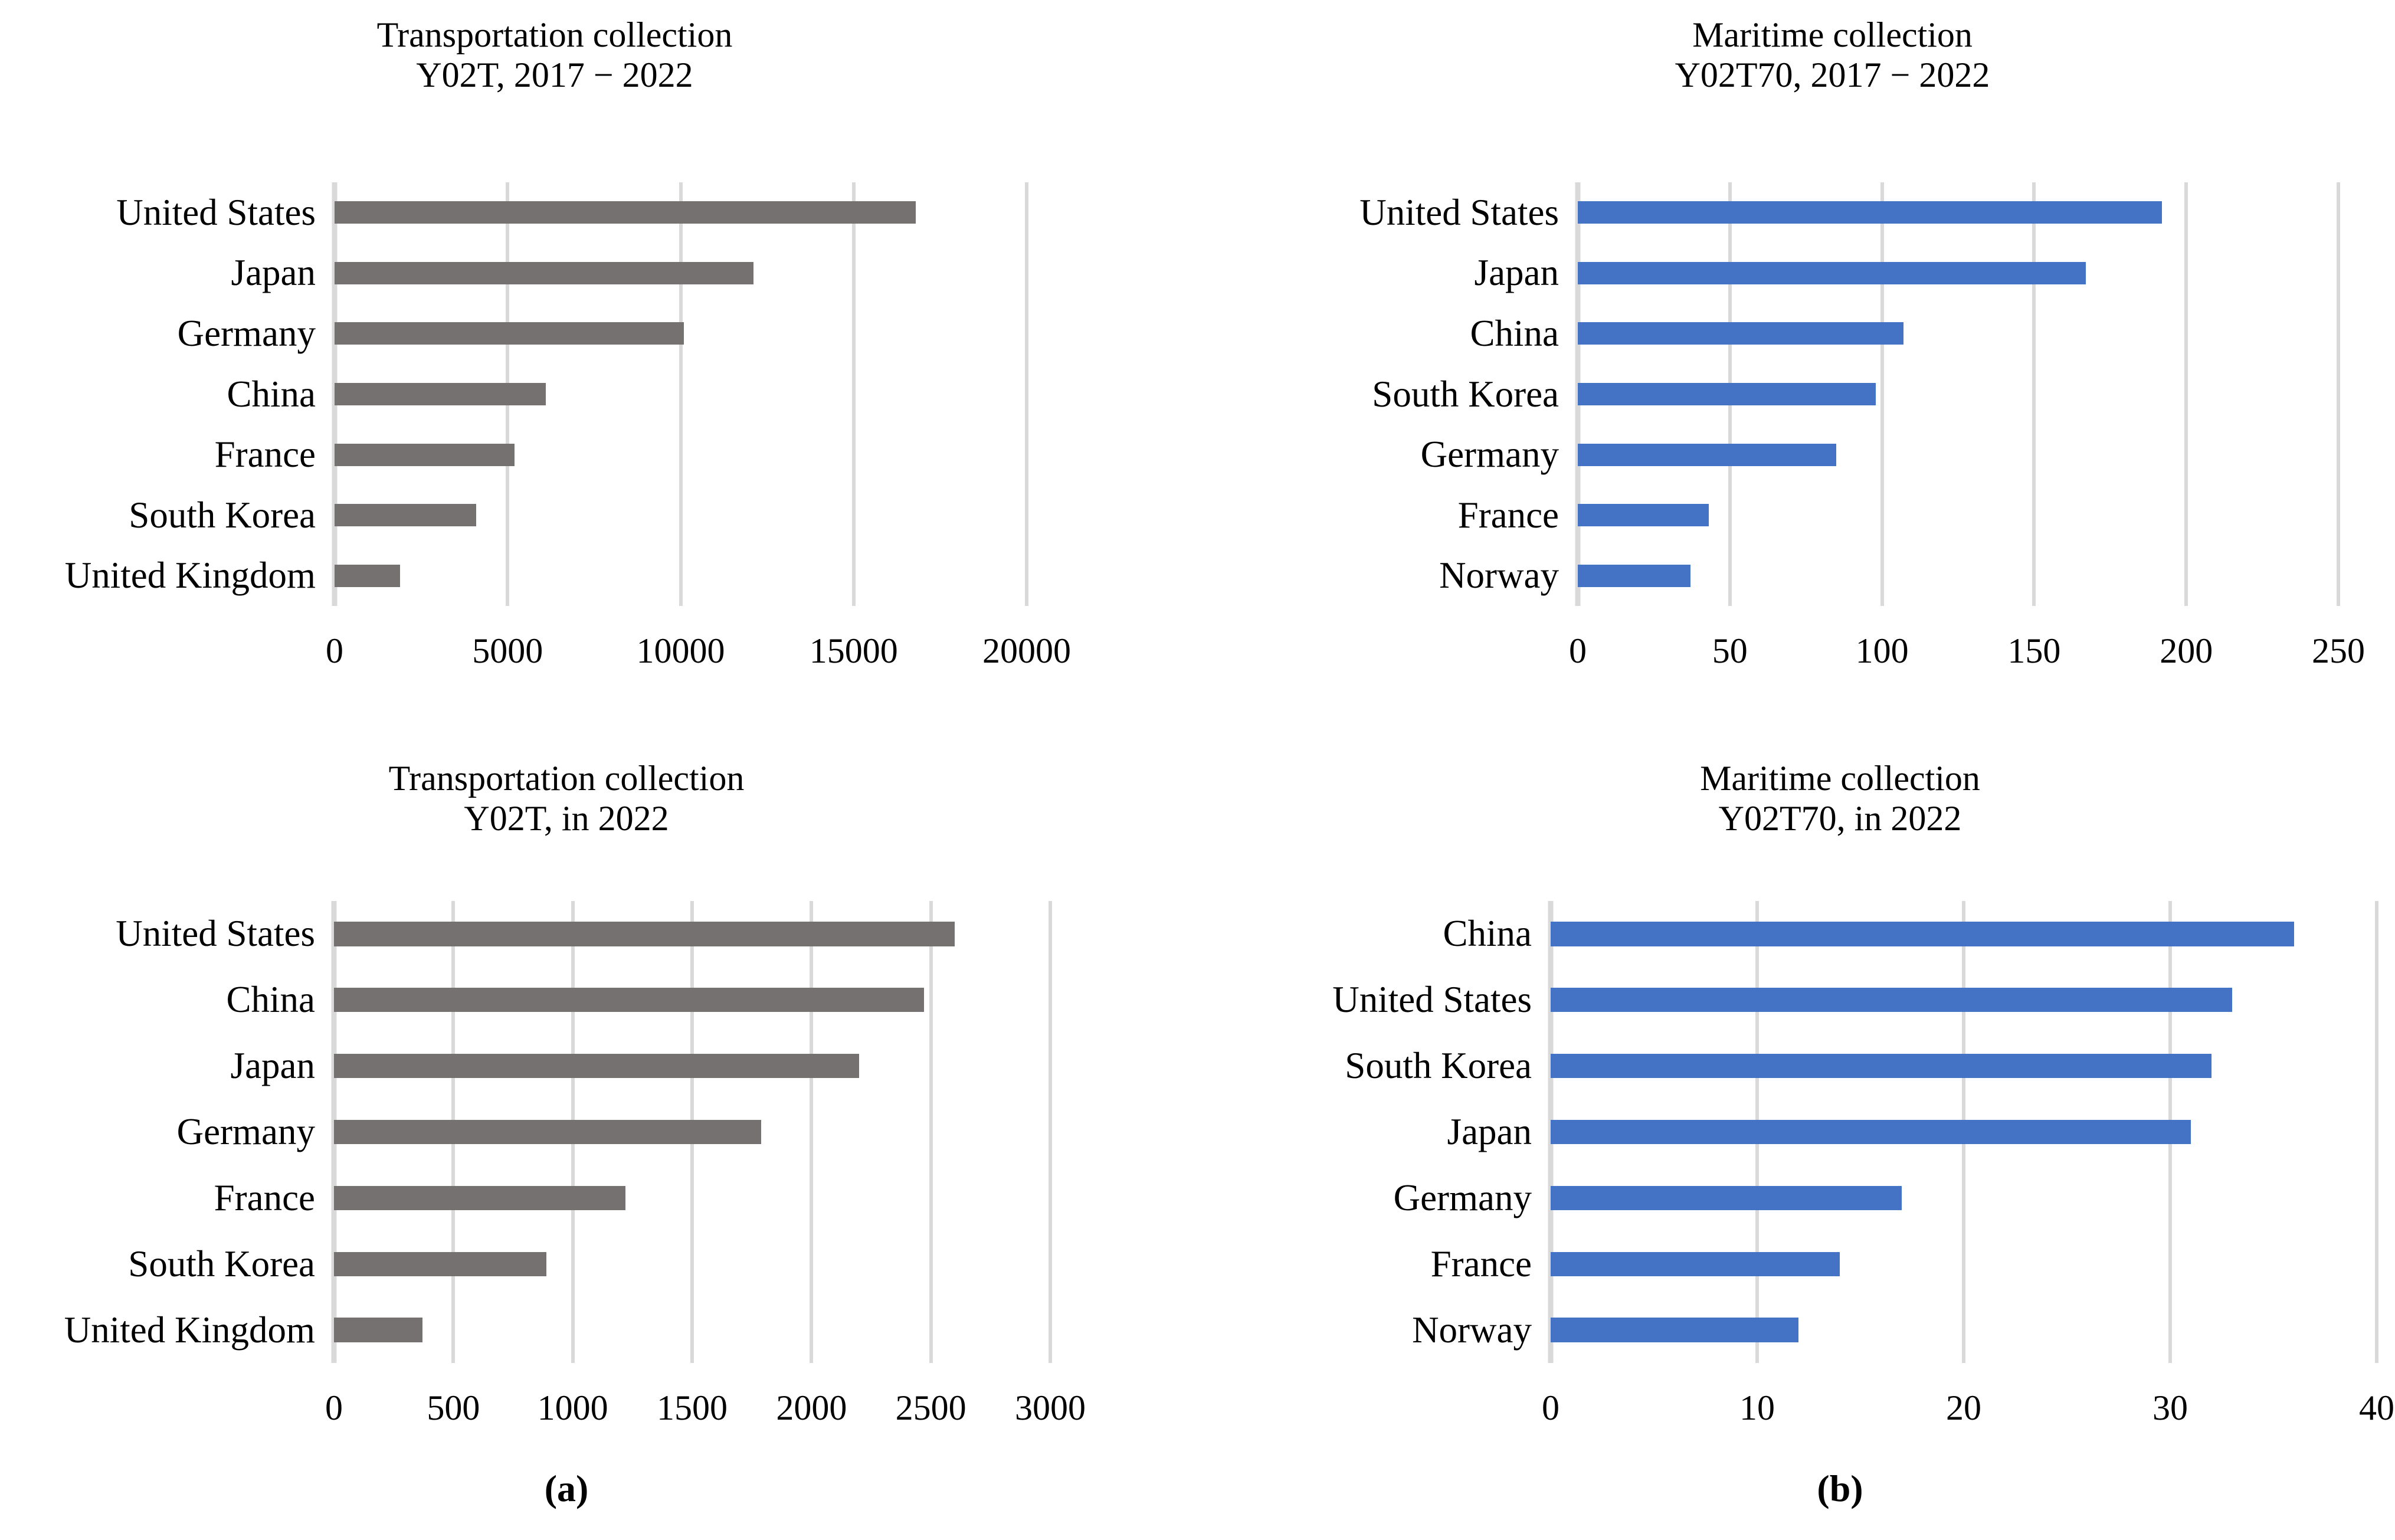  Describe the element at coordinates (1967, 655) in the screenshot. I see `value-axis: 0 50 100 150 200 250` at that location.